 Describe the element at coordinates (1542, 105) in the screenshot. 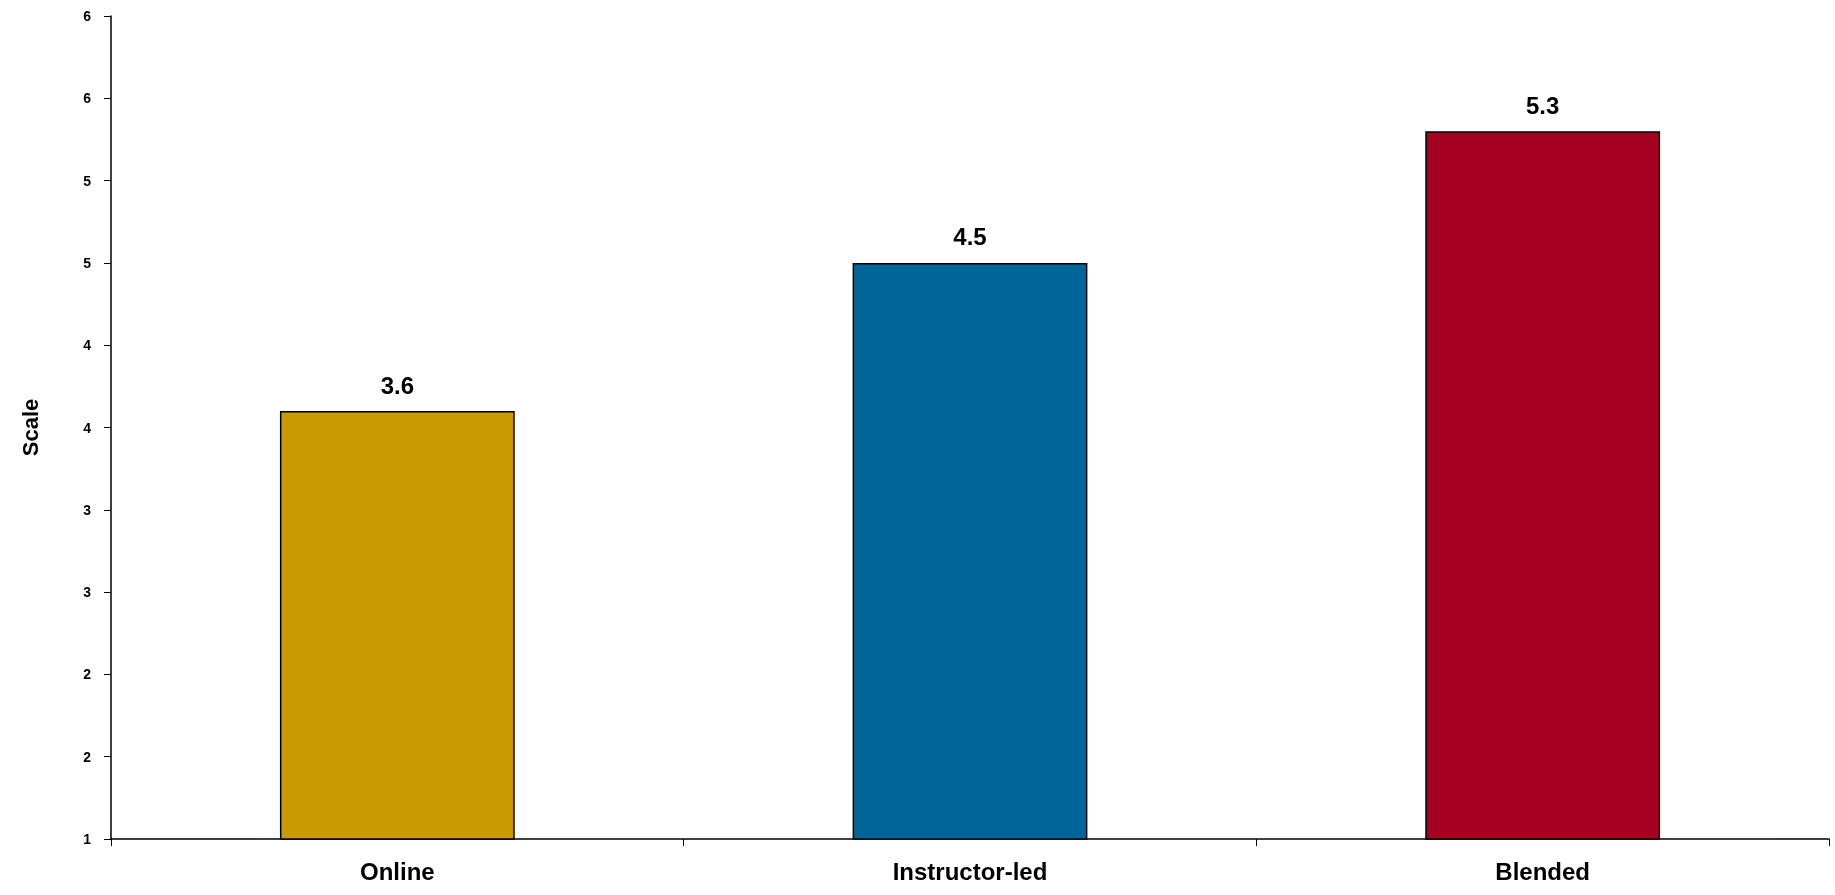

I see `data-label: 5.3` at that location.